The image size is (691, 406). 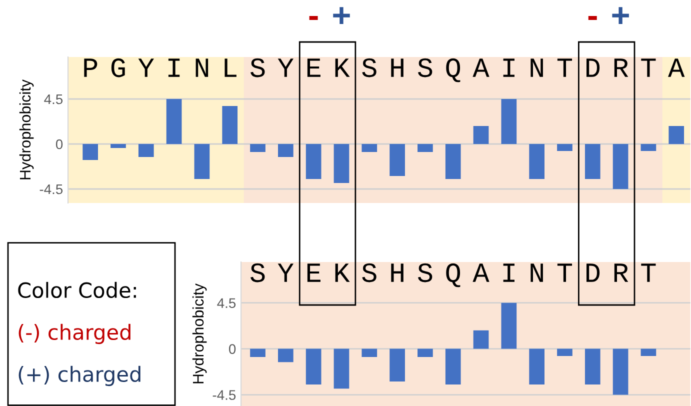 I want to click on x-tick-label: G, so click(x=118, y=68).